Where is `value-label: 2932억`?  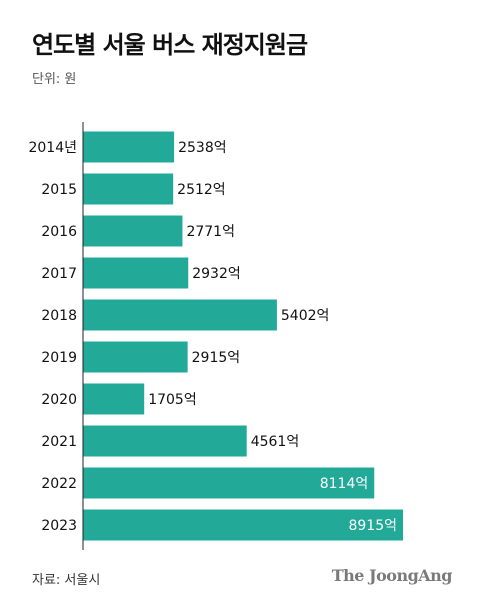
value-label: 2932억 is located at coordinates (216, 274).